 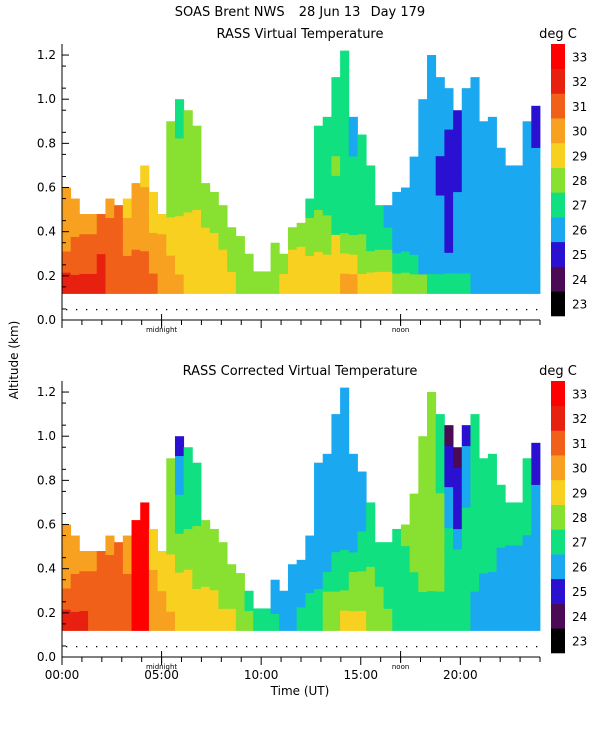 What do you see at coordinates (62, 675) in the screenshot?
I see `x-tick-label: 00:00` at bounding box center [62, 675].